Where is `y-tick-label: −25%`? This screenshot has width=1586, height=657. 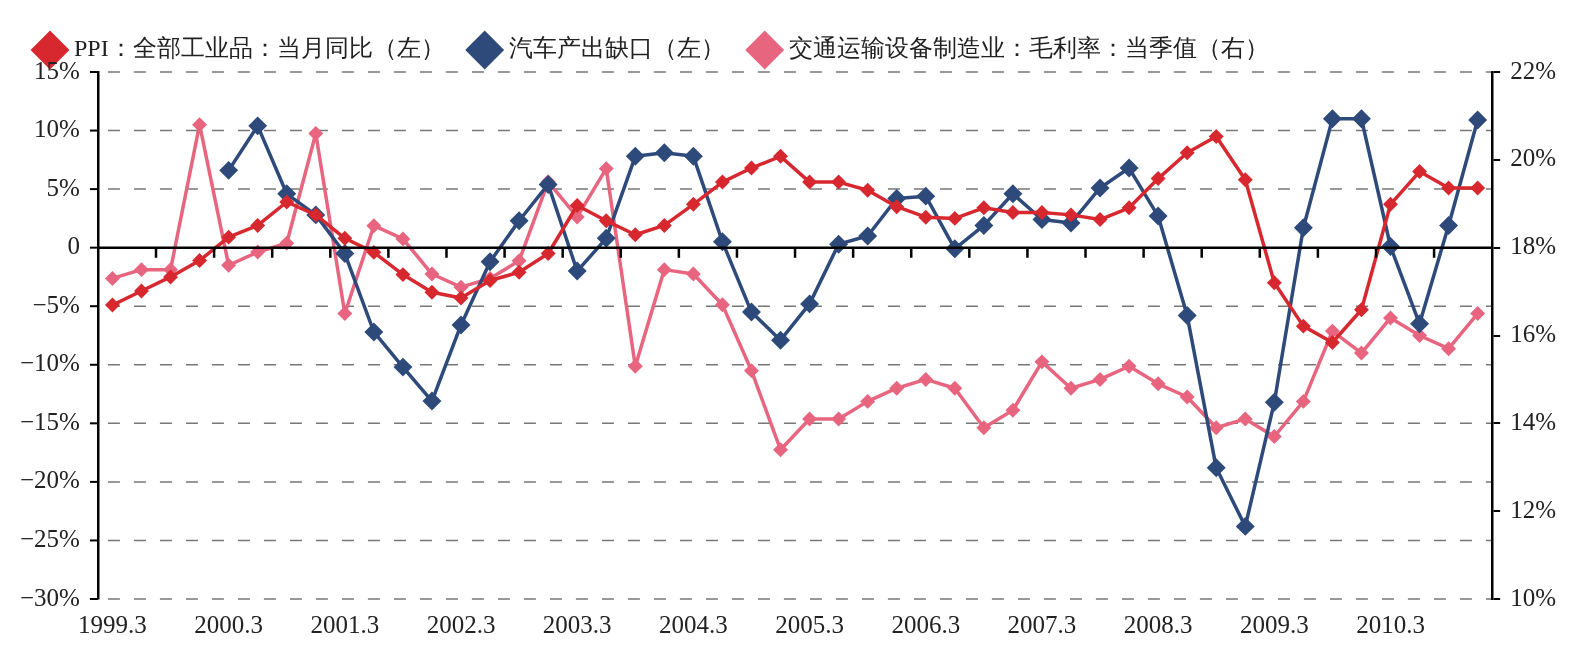
y-tick-label: −25% is located at coordinates (49, 539).